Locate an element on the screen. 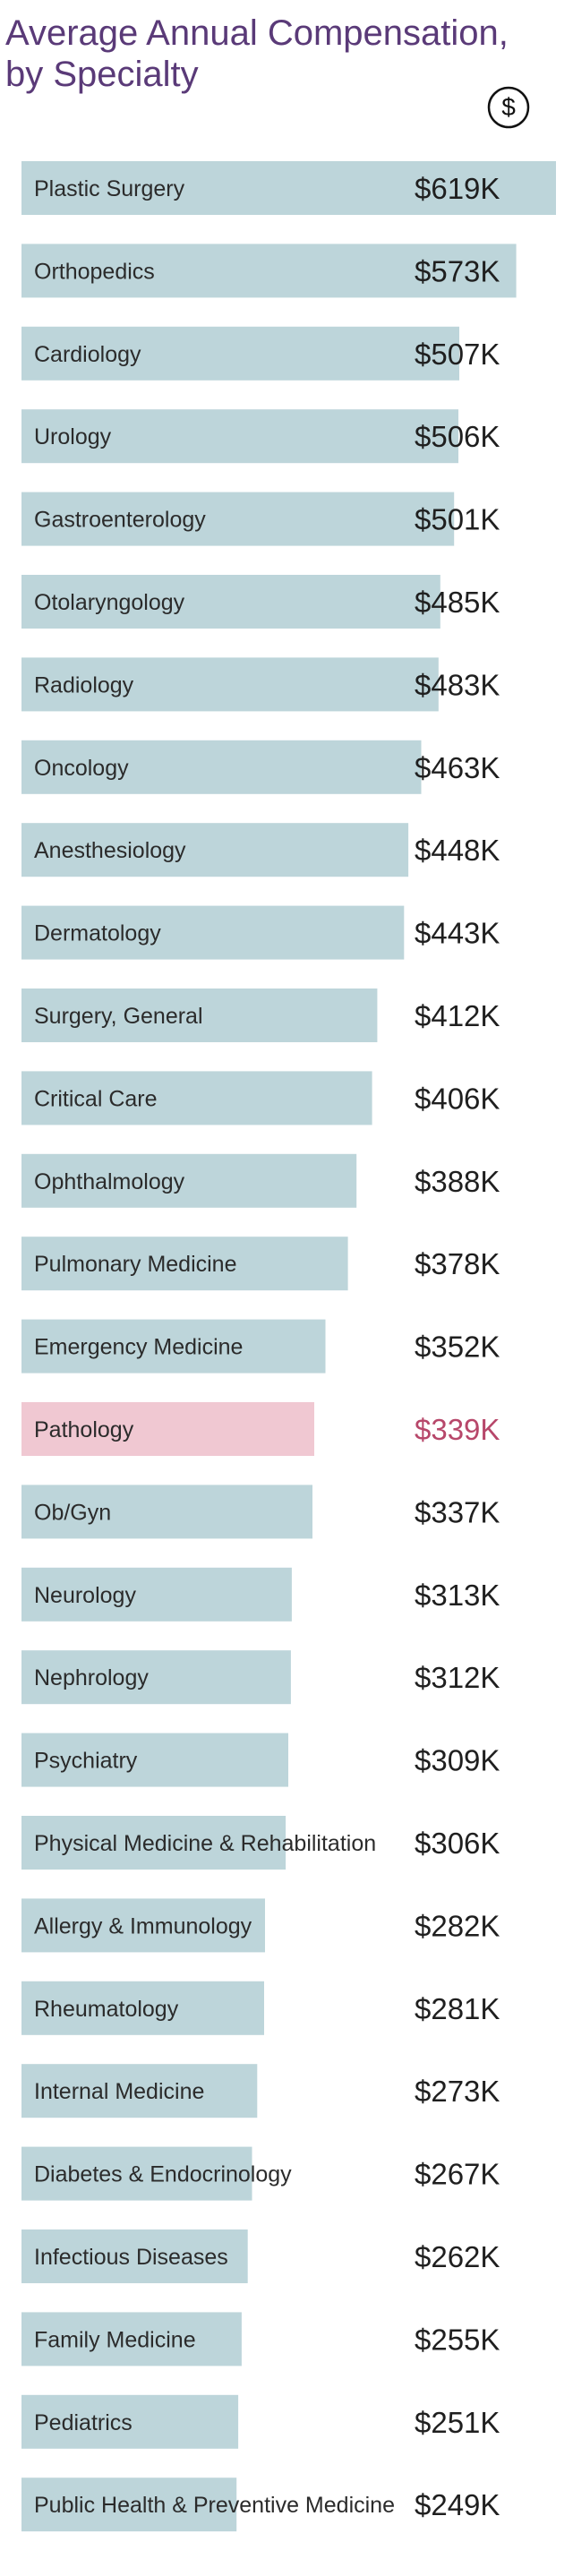  category-label: Cardiology is located at coordinates (87, 355).